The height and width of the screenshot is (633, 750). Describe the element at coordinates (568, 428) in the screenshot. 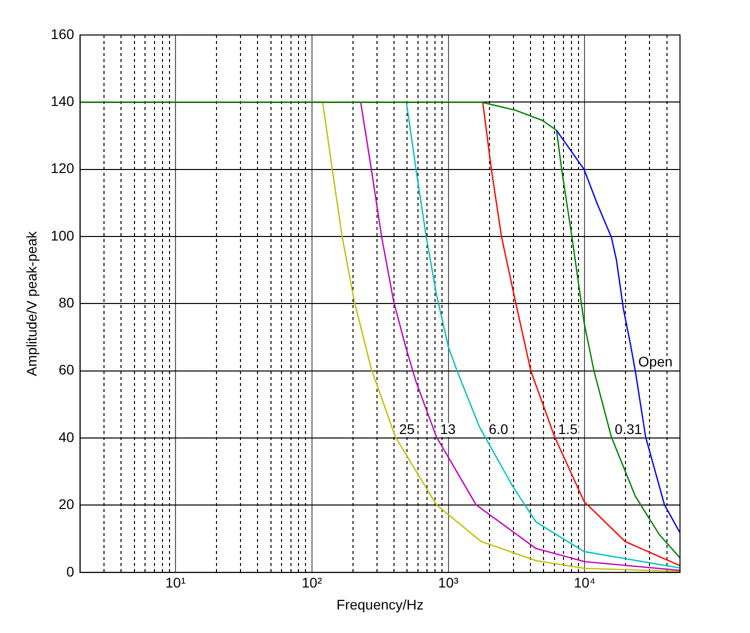

I see `series-label: 1.5` at that location.